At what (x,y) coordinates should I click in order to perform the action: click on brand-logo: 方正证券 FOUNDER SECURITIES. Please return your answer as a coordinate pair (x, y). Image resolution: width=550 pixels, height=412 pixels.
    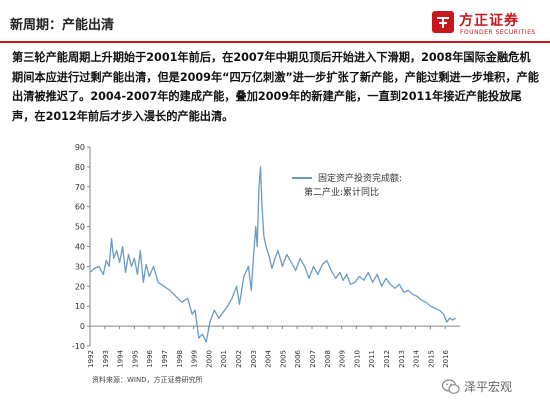
    Looking at the image, I should click on (487, 25).